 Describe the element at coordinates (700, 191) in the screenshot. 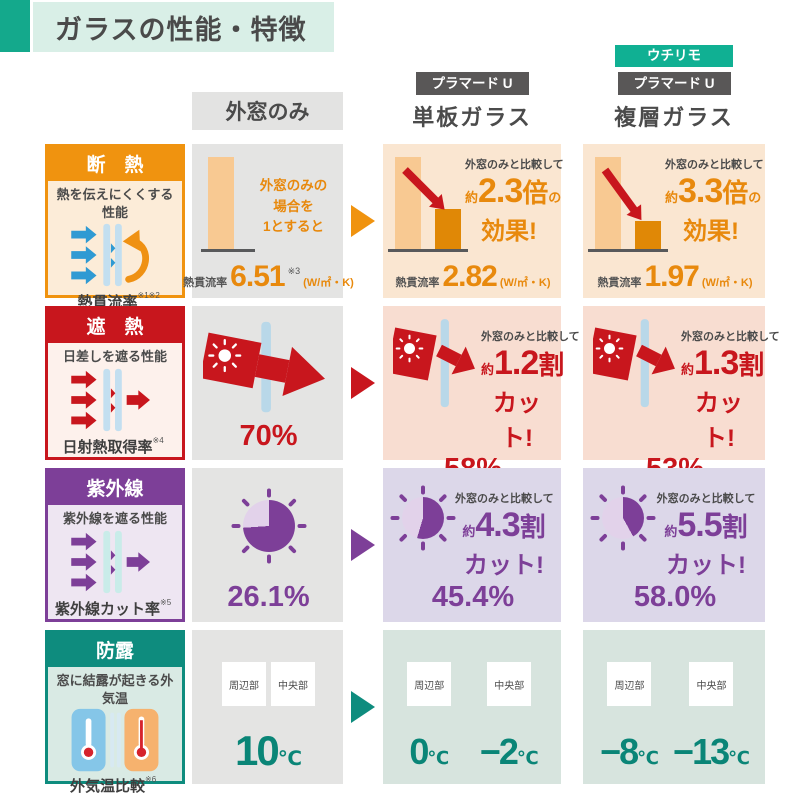

I see `effect-value: 3.3` at that location.